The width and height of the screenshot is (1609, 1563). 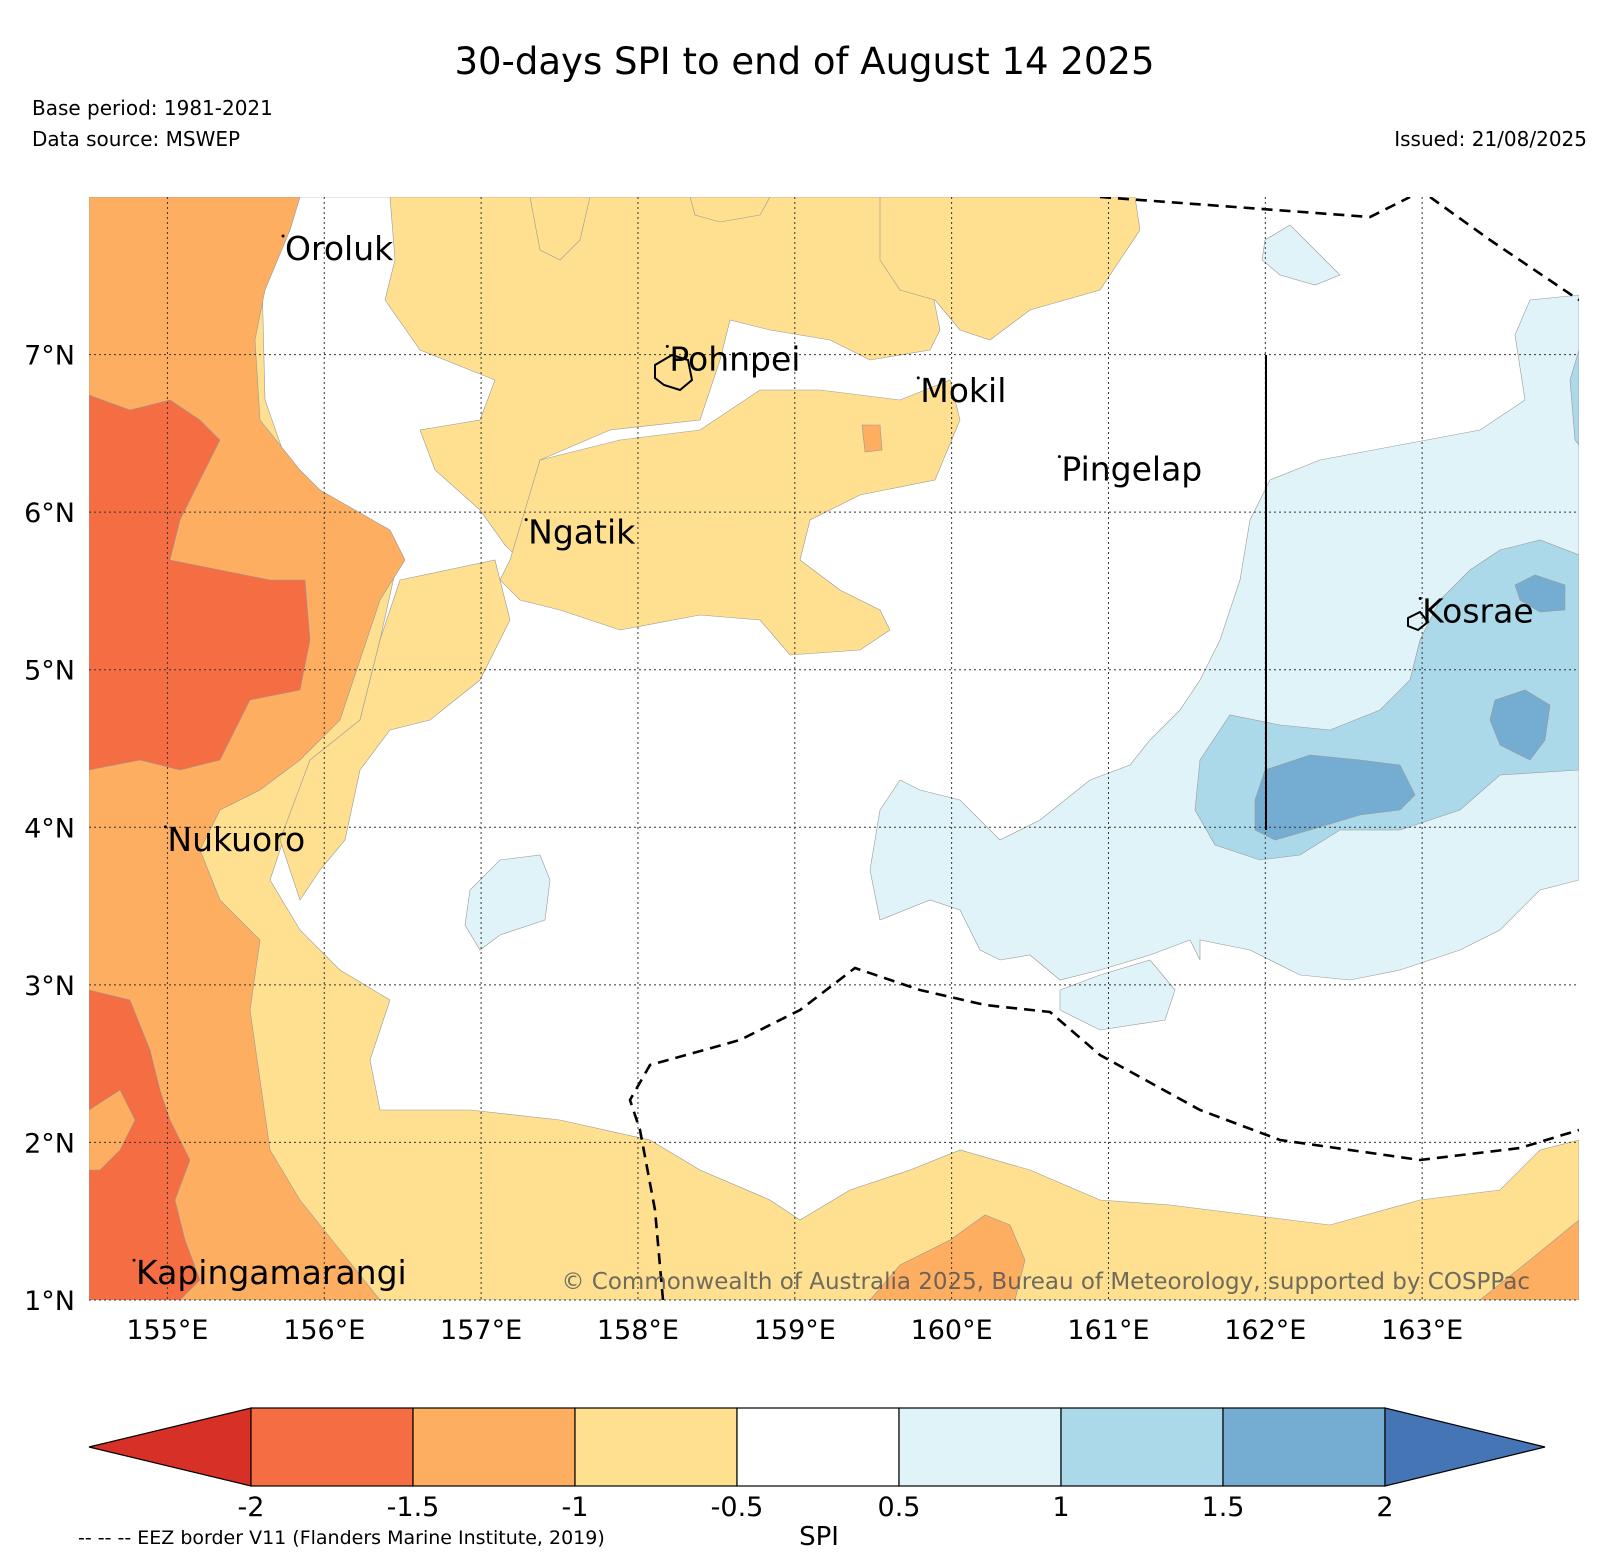 I want to click on eez-border-north, so click(x=1255, y=208).